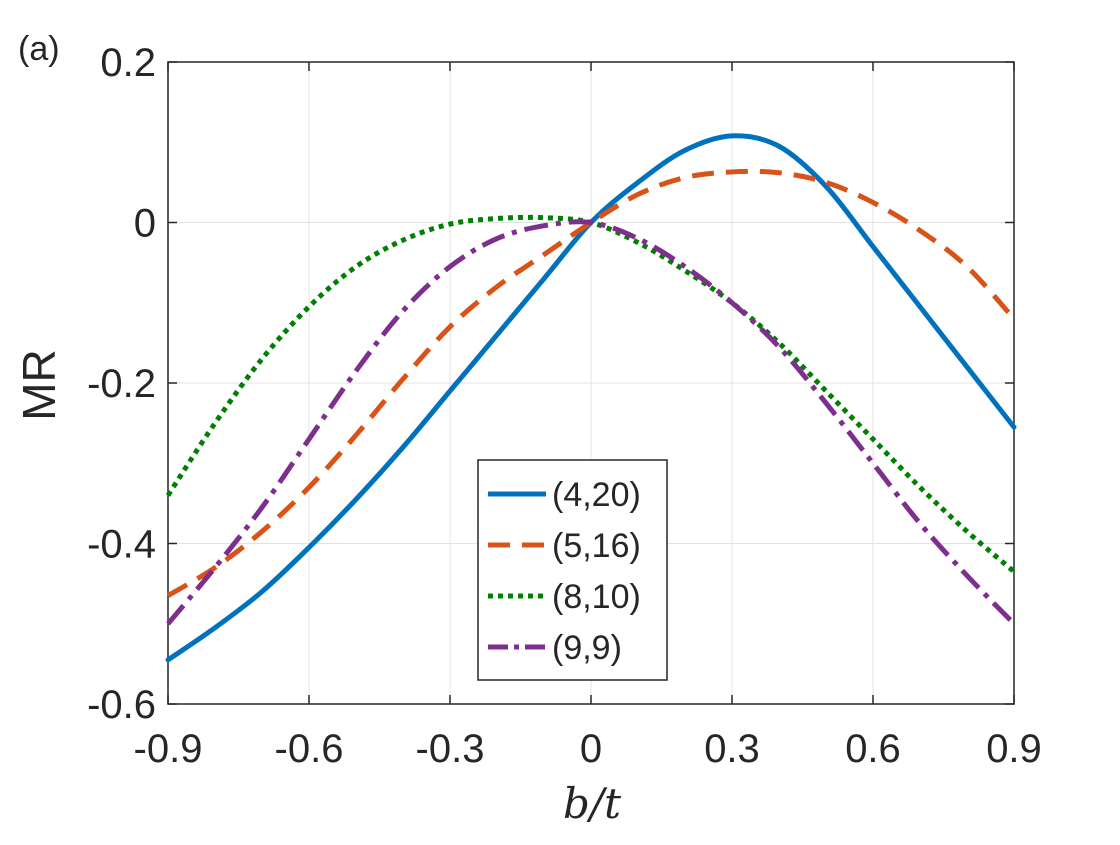 Image resolution: width=1120 pixels, height=845 pixels. What do you see at coordinates (145, 224) in the screenshot?
I see `y-tick-label: 0` at bounding box center [145, 224].